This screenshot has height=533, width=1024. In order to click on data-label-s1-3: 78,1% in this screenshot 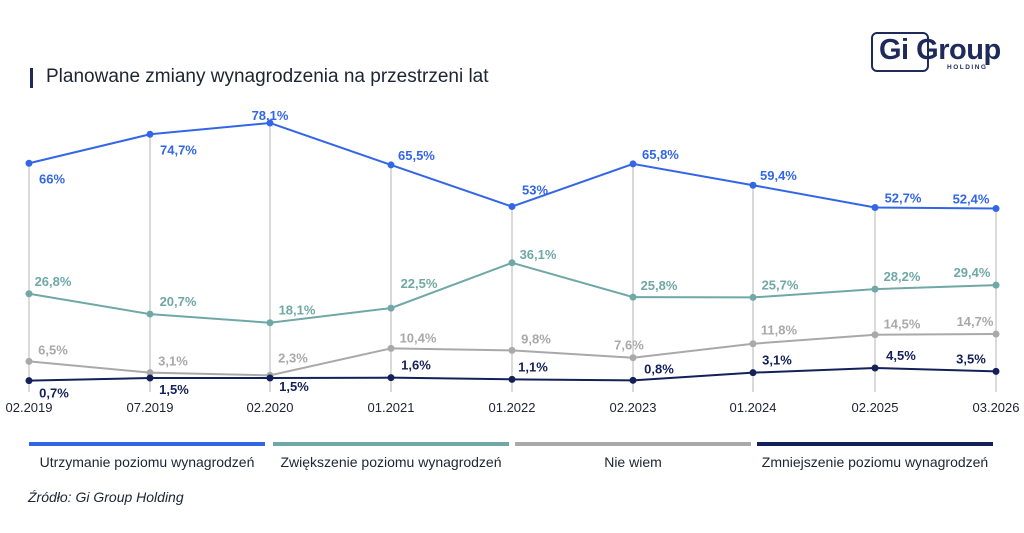, I will do `click(270, 115)`.